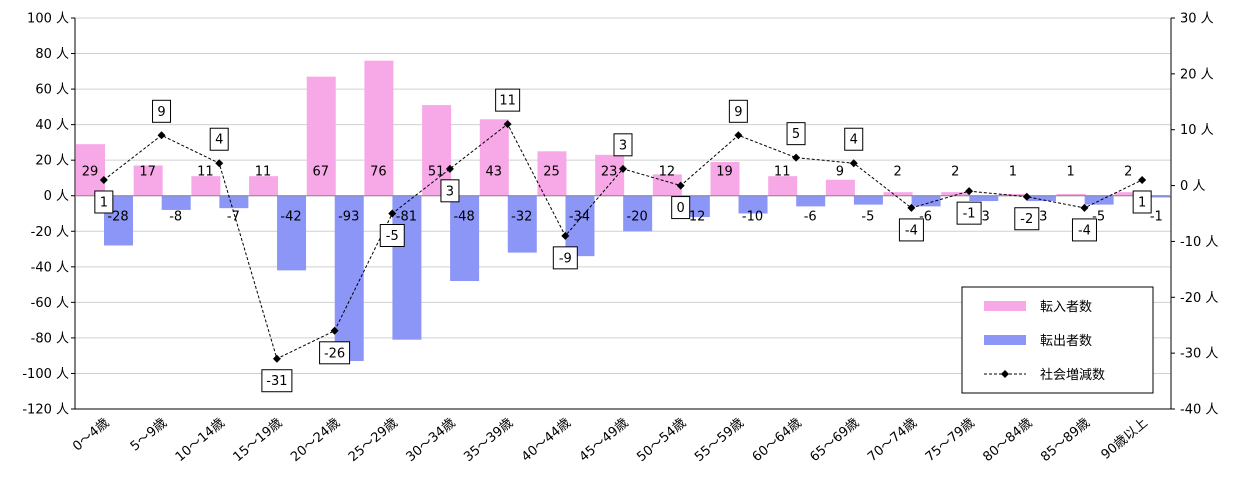 This screenshot has height=480, width=1241. What do you see at coordinates (1007, 440) in the screenshot?
I see `category-label: 80～84歳` at bounding box center [1007, 440].